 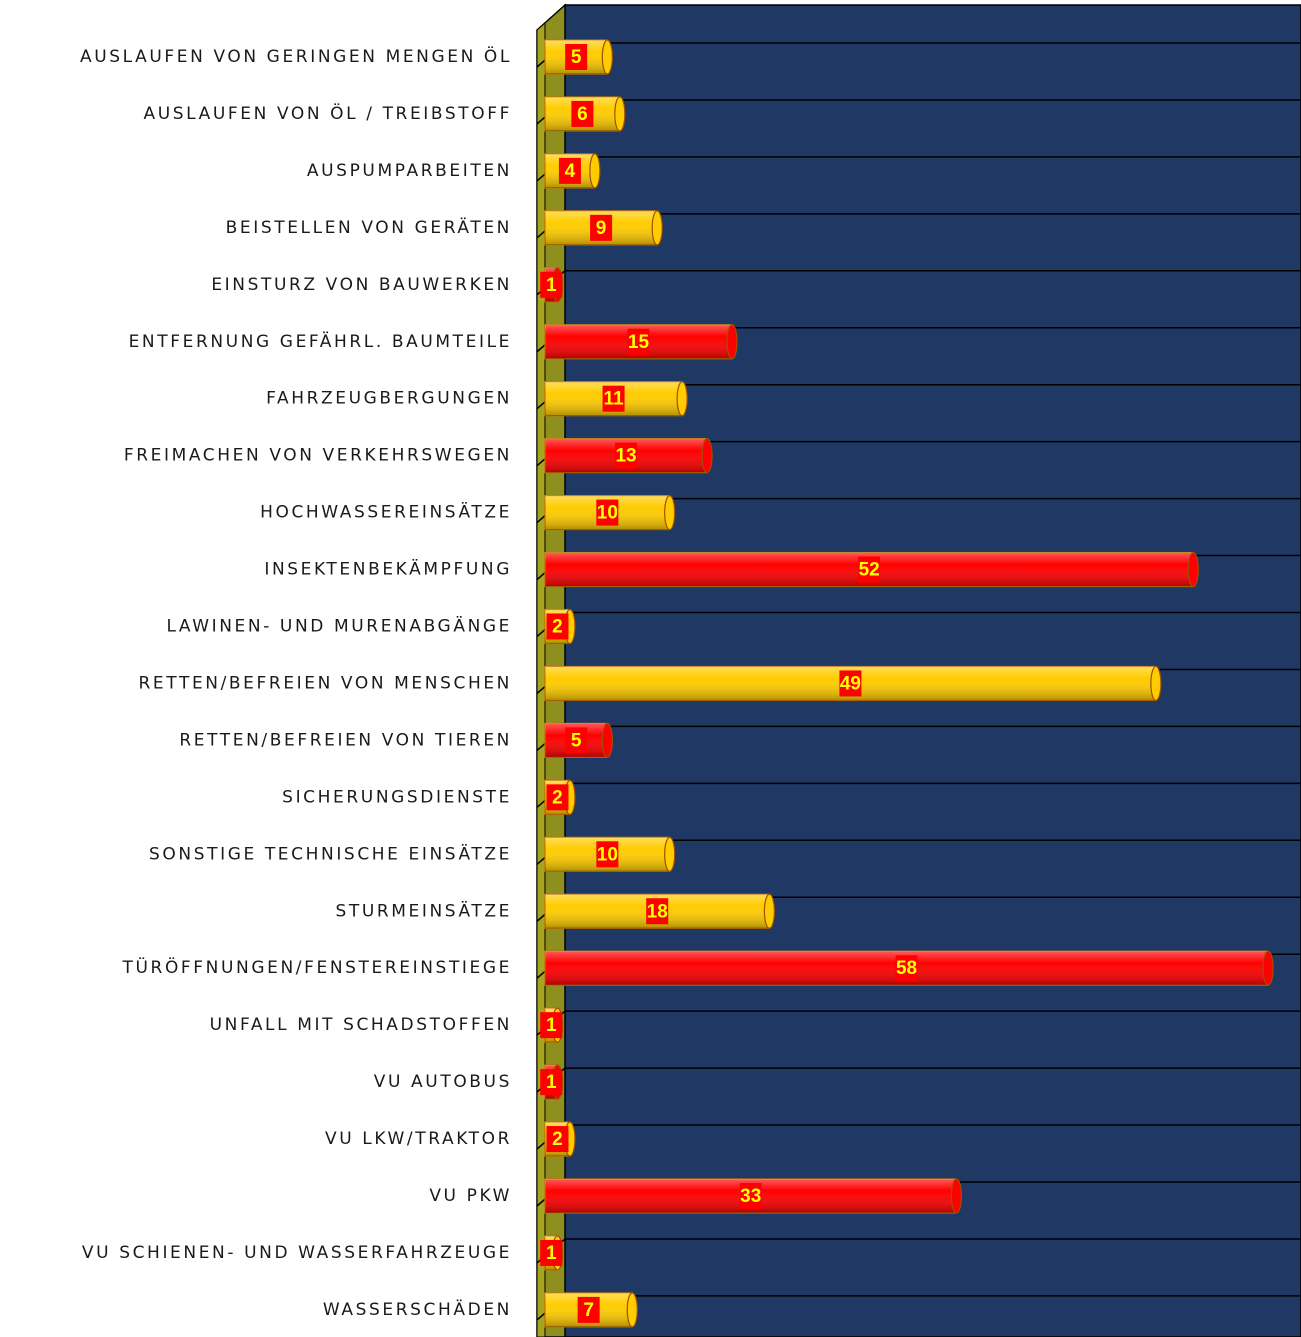 What do you see at coordinates (389, 399) in the screenshot?
I see `category-label: FAHRZEUGBERGUNGEN` at bounding box center [389, 399].